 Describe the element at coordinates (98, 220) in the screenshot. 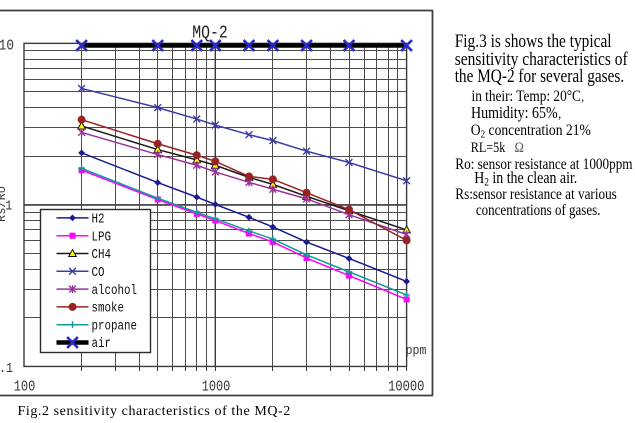

I see `svg-text: H2` at that location.